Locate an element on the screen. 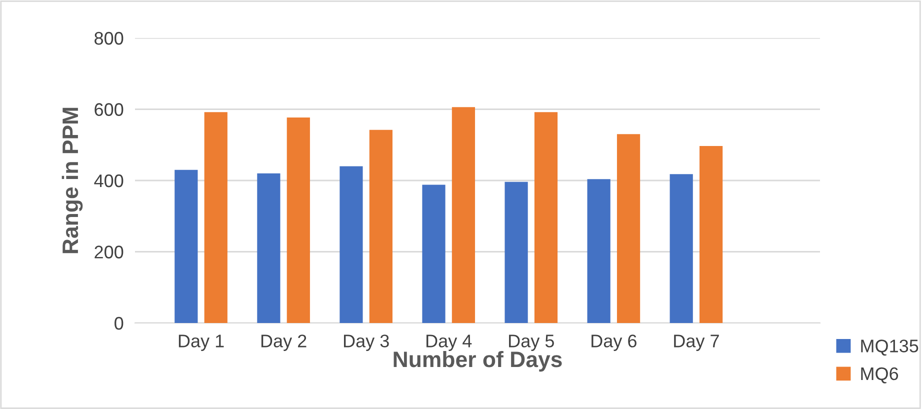 The image size is (922, 409). y-axis-title: Range in PPM is located at coordinates (72, 181).